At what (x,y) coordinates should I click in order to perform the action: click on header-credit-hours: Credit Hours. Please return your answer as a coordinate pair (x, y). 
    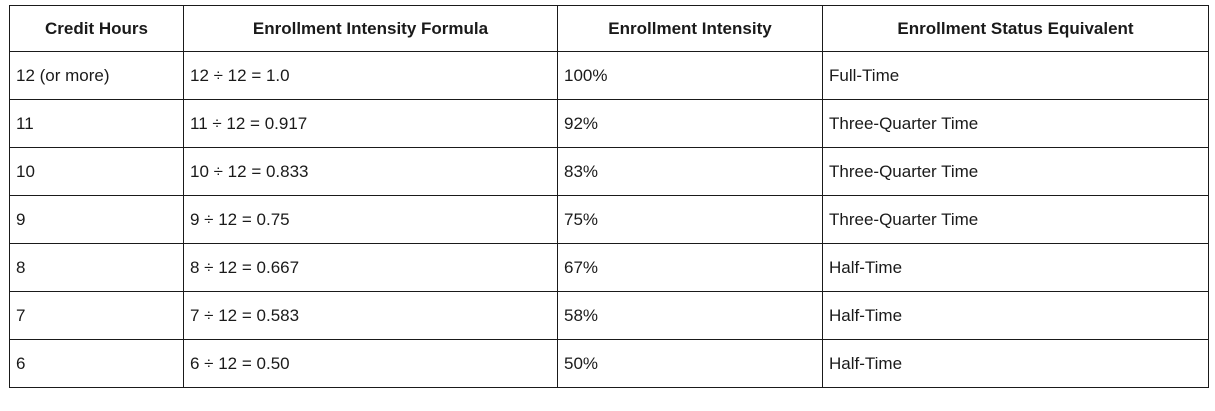
    Looking at the image, I should click on (96, 28).